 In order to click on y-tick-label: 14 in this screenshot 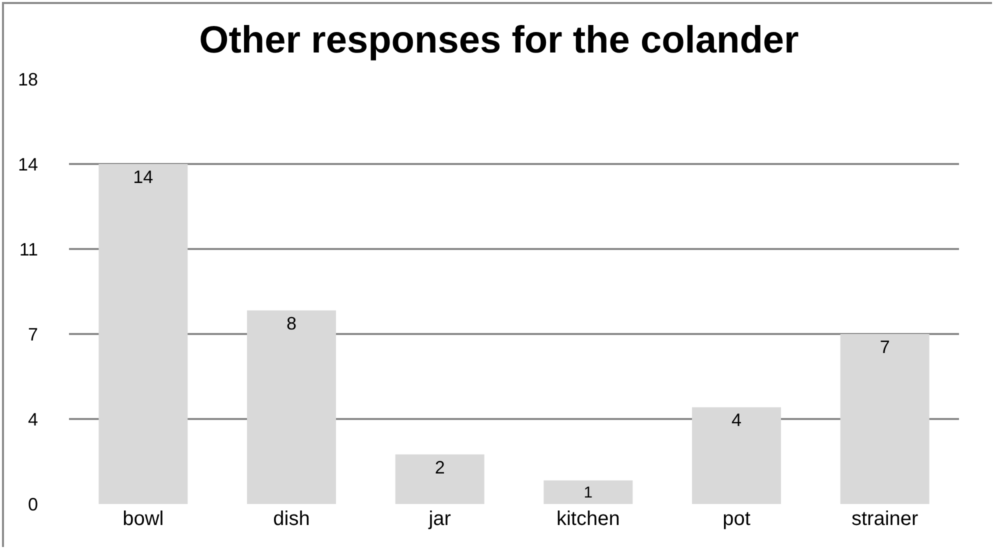, I will do `click(28, 164)`.